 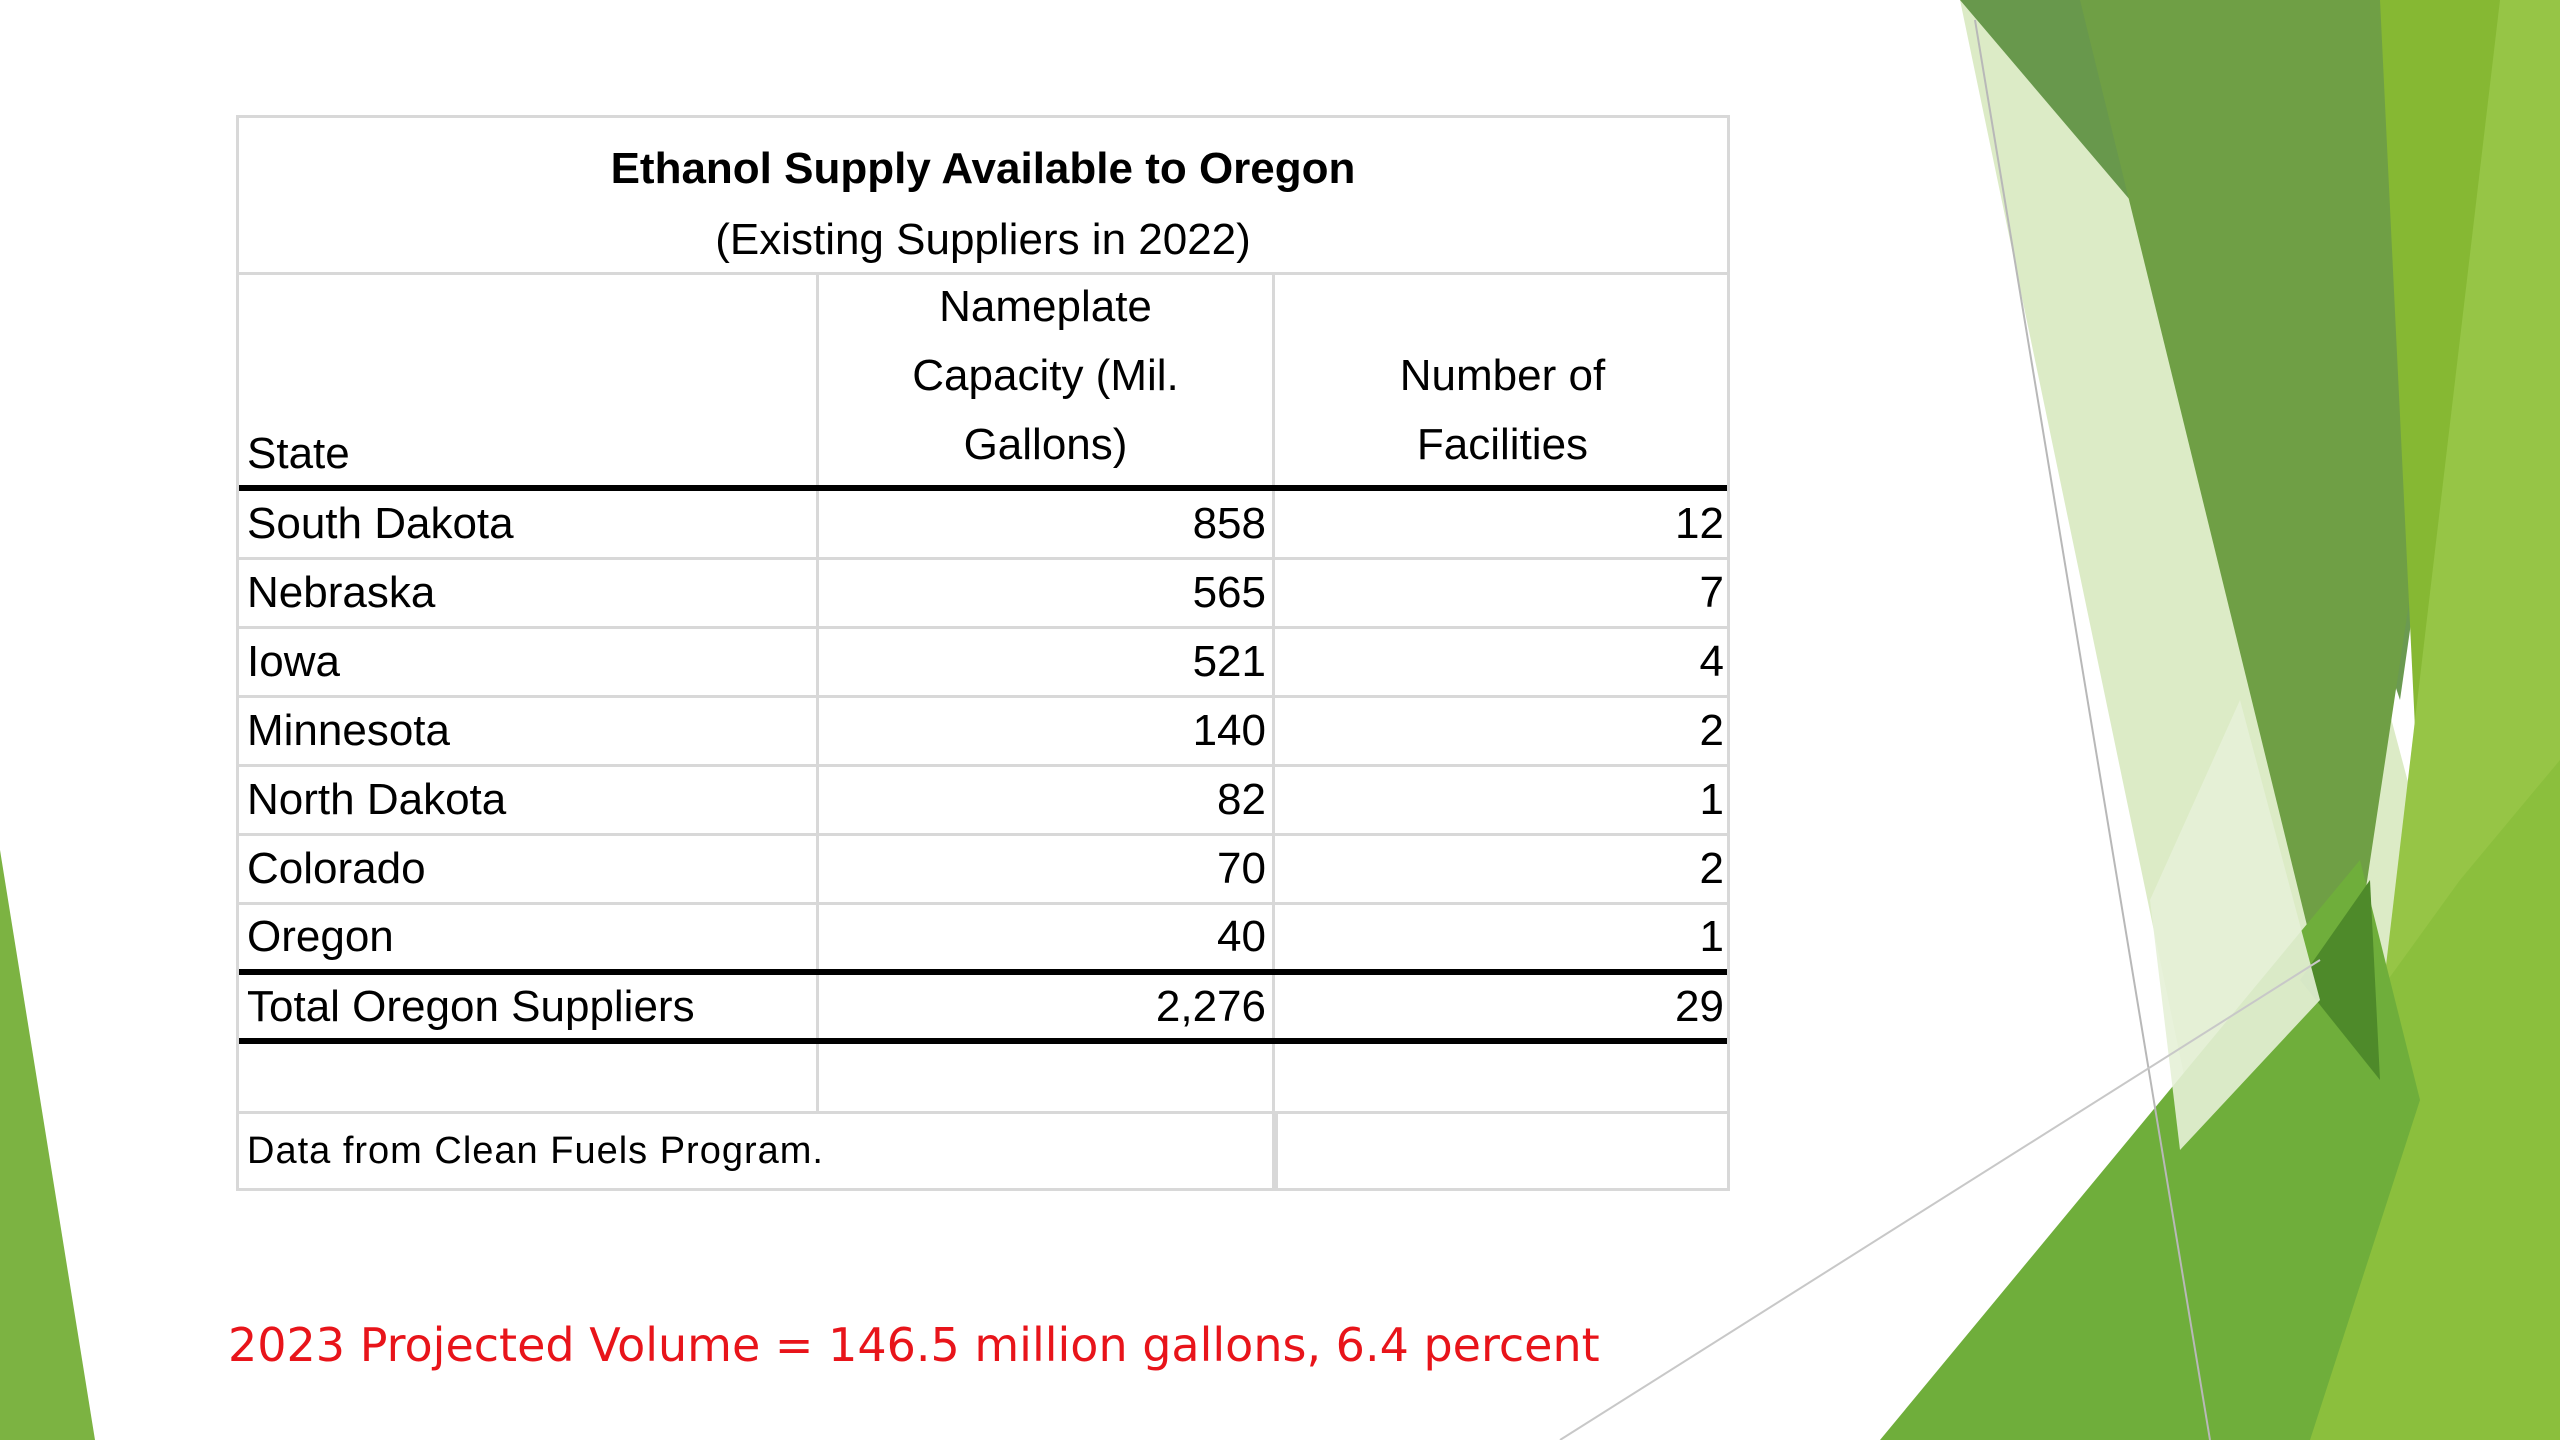 What do you see at coordinates (1045, 444) in the screenshot?
I see `header-capacity-line3: Gallons)` at bounding box center [1045, 444].